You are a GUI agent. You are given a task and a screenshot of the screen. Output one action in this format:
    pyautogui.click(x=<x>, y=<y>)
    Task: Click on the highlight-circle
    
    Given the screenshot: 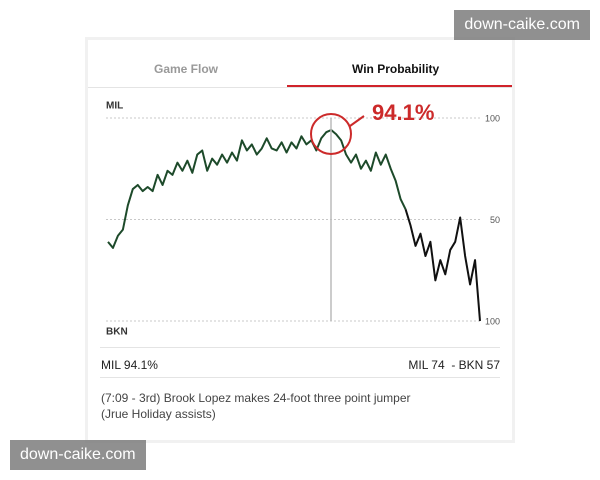 What is the action you would take?
    pyautogui.click(x=331, y=134)
    